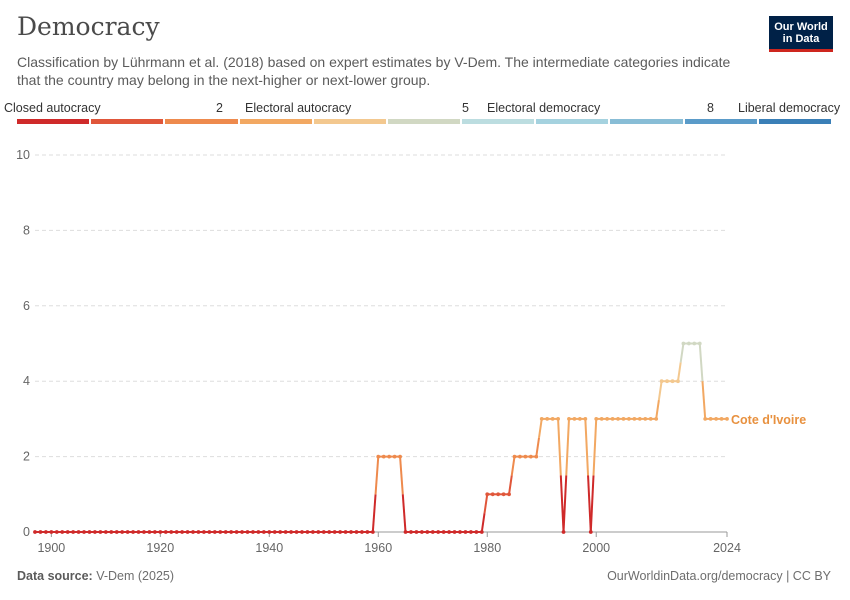 Image resolution: width=850 pixels, height=600 pixels. What do you see at coordinates (801, 34) in the screenshot?
I see `owid-logo: Our World in Data` at bounding box center [801, 34].